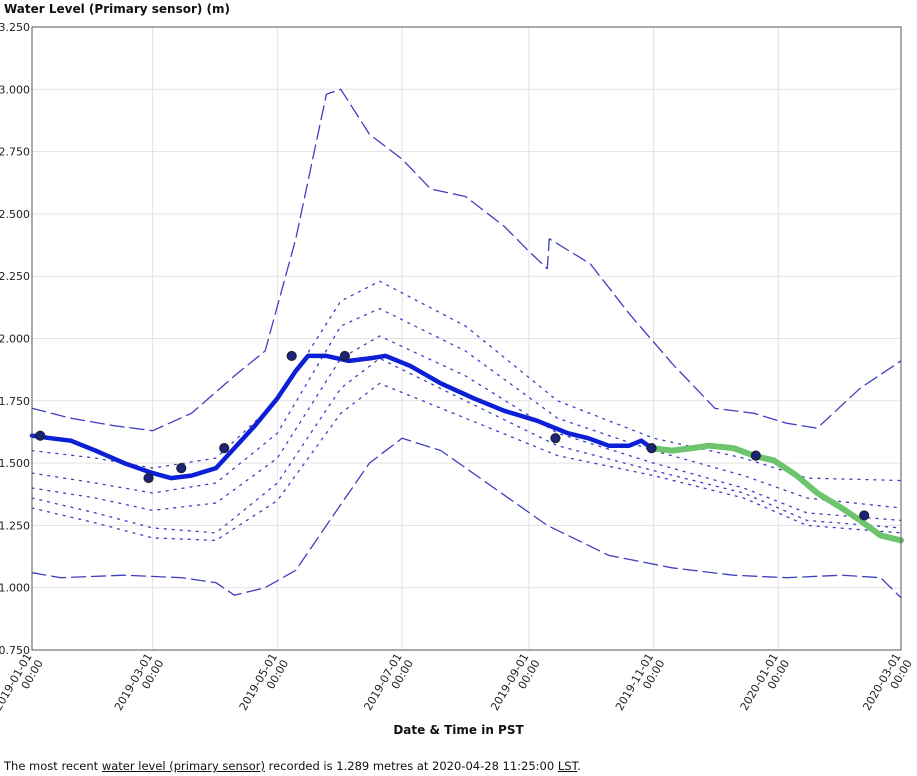 The image size is (917, 776). I want to click on water-level-link: water level (primary sensor), so click(183, 766).